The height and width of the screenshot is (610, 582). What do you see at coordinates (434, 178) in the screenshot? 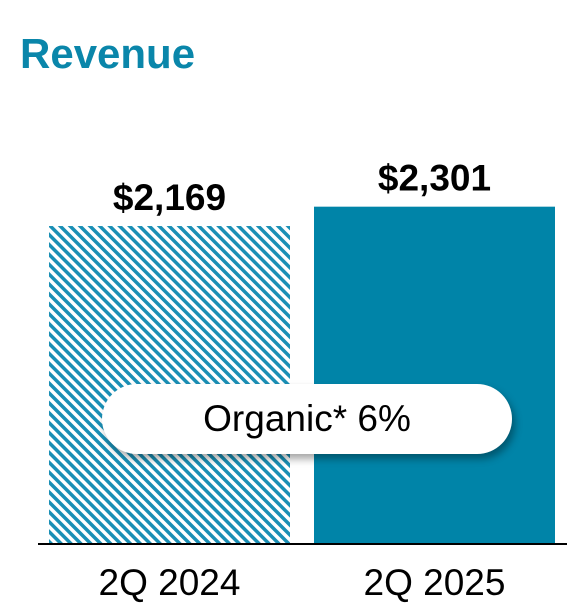
I see `value-label: $2,301` at bounding box center [434, 178].